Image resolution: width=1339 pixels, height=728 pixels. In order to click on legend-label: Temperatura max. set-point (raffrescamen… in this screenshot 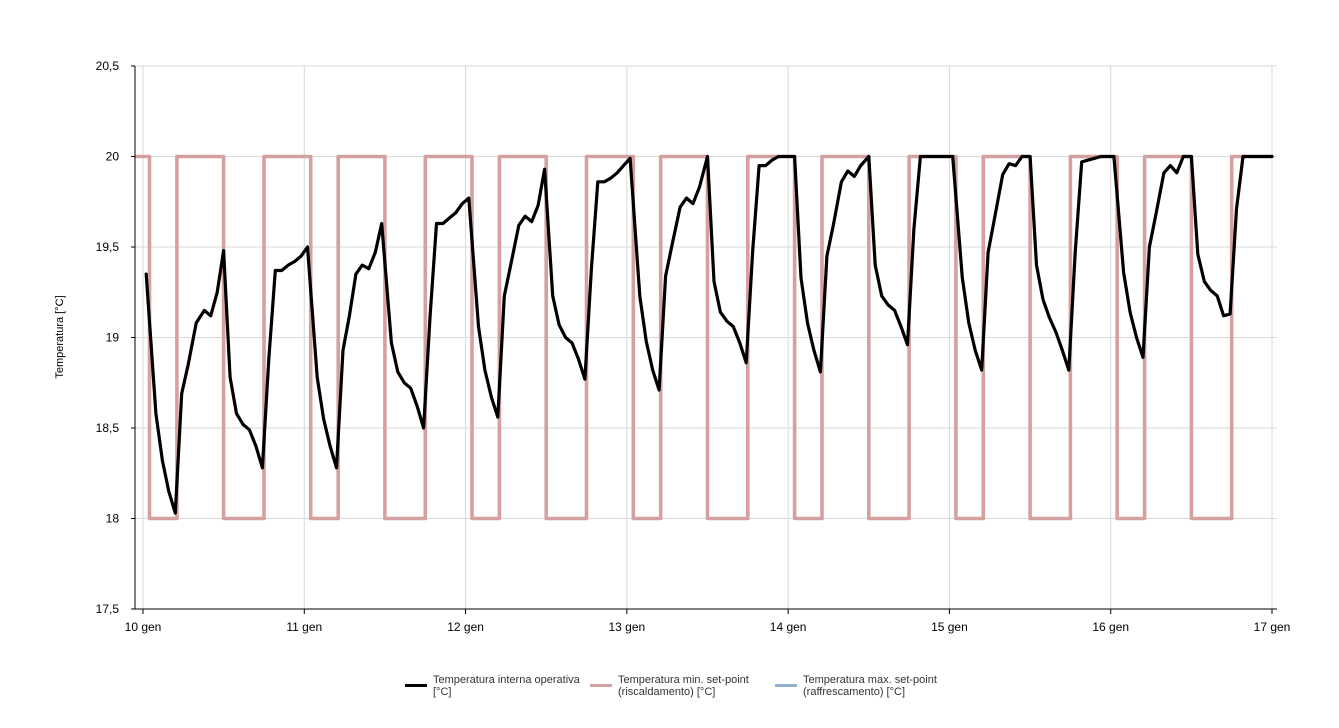, I will do `click(870, 686)`.